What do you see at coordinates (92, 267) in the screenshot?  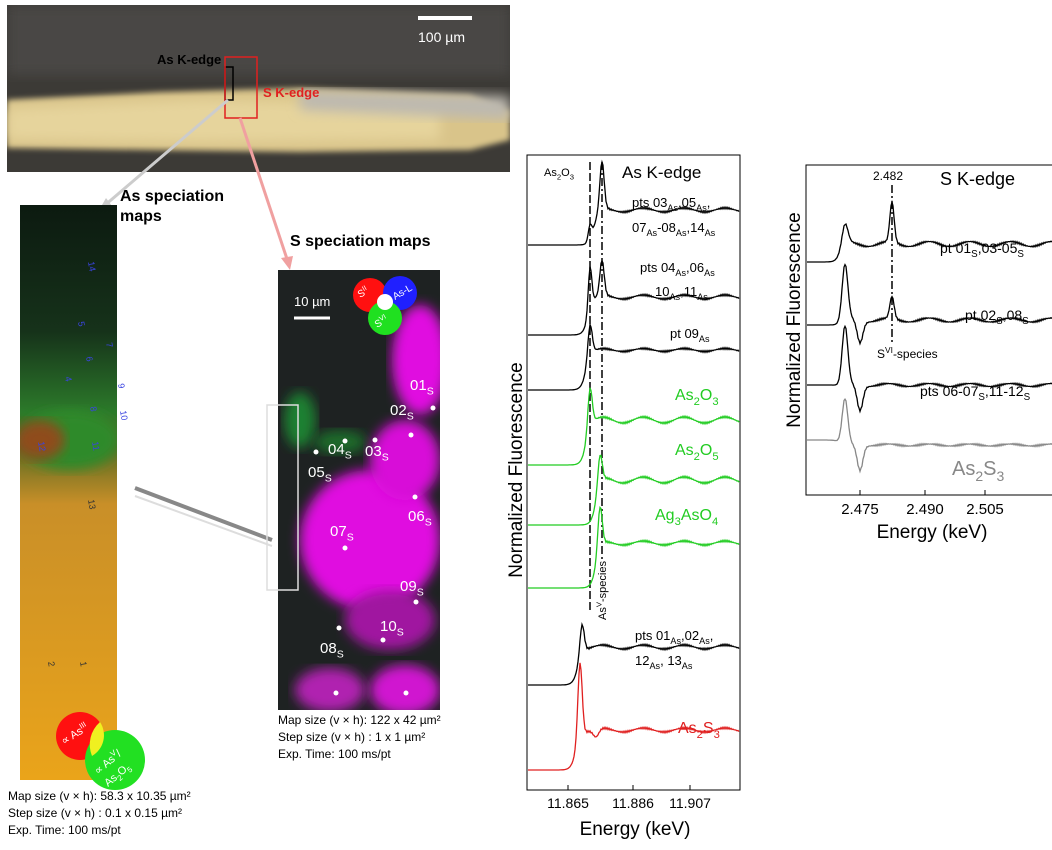 I see `point-label: 14` at bounding box center [92, 267].